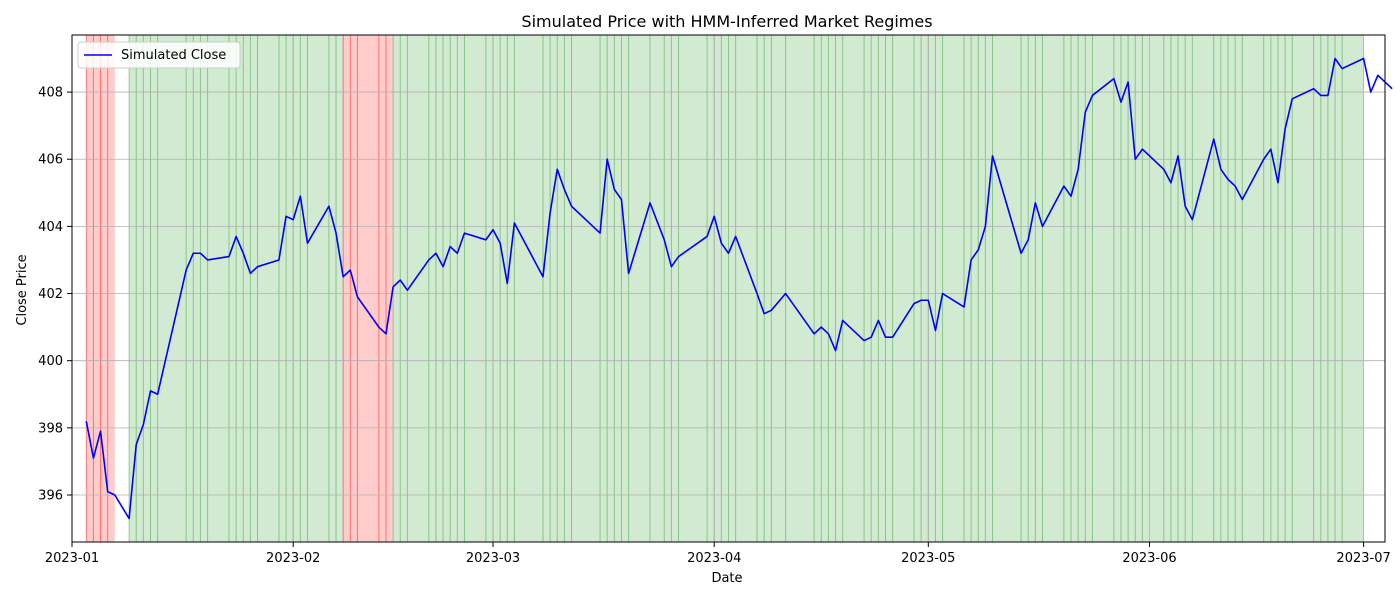 The image size is (1400, 600). What do you see at coordinates (1149, 558) in the screenshot?
I see `x-tick-label: 2023-06` at bounding box center [1149, 558].